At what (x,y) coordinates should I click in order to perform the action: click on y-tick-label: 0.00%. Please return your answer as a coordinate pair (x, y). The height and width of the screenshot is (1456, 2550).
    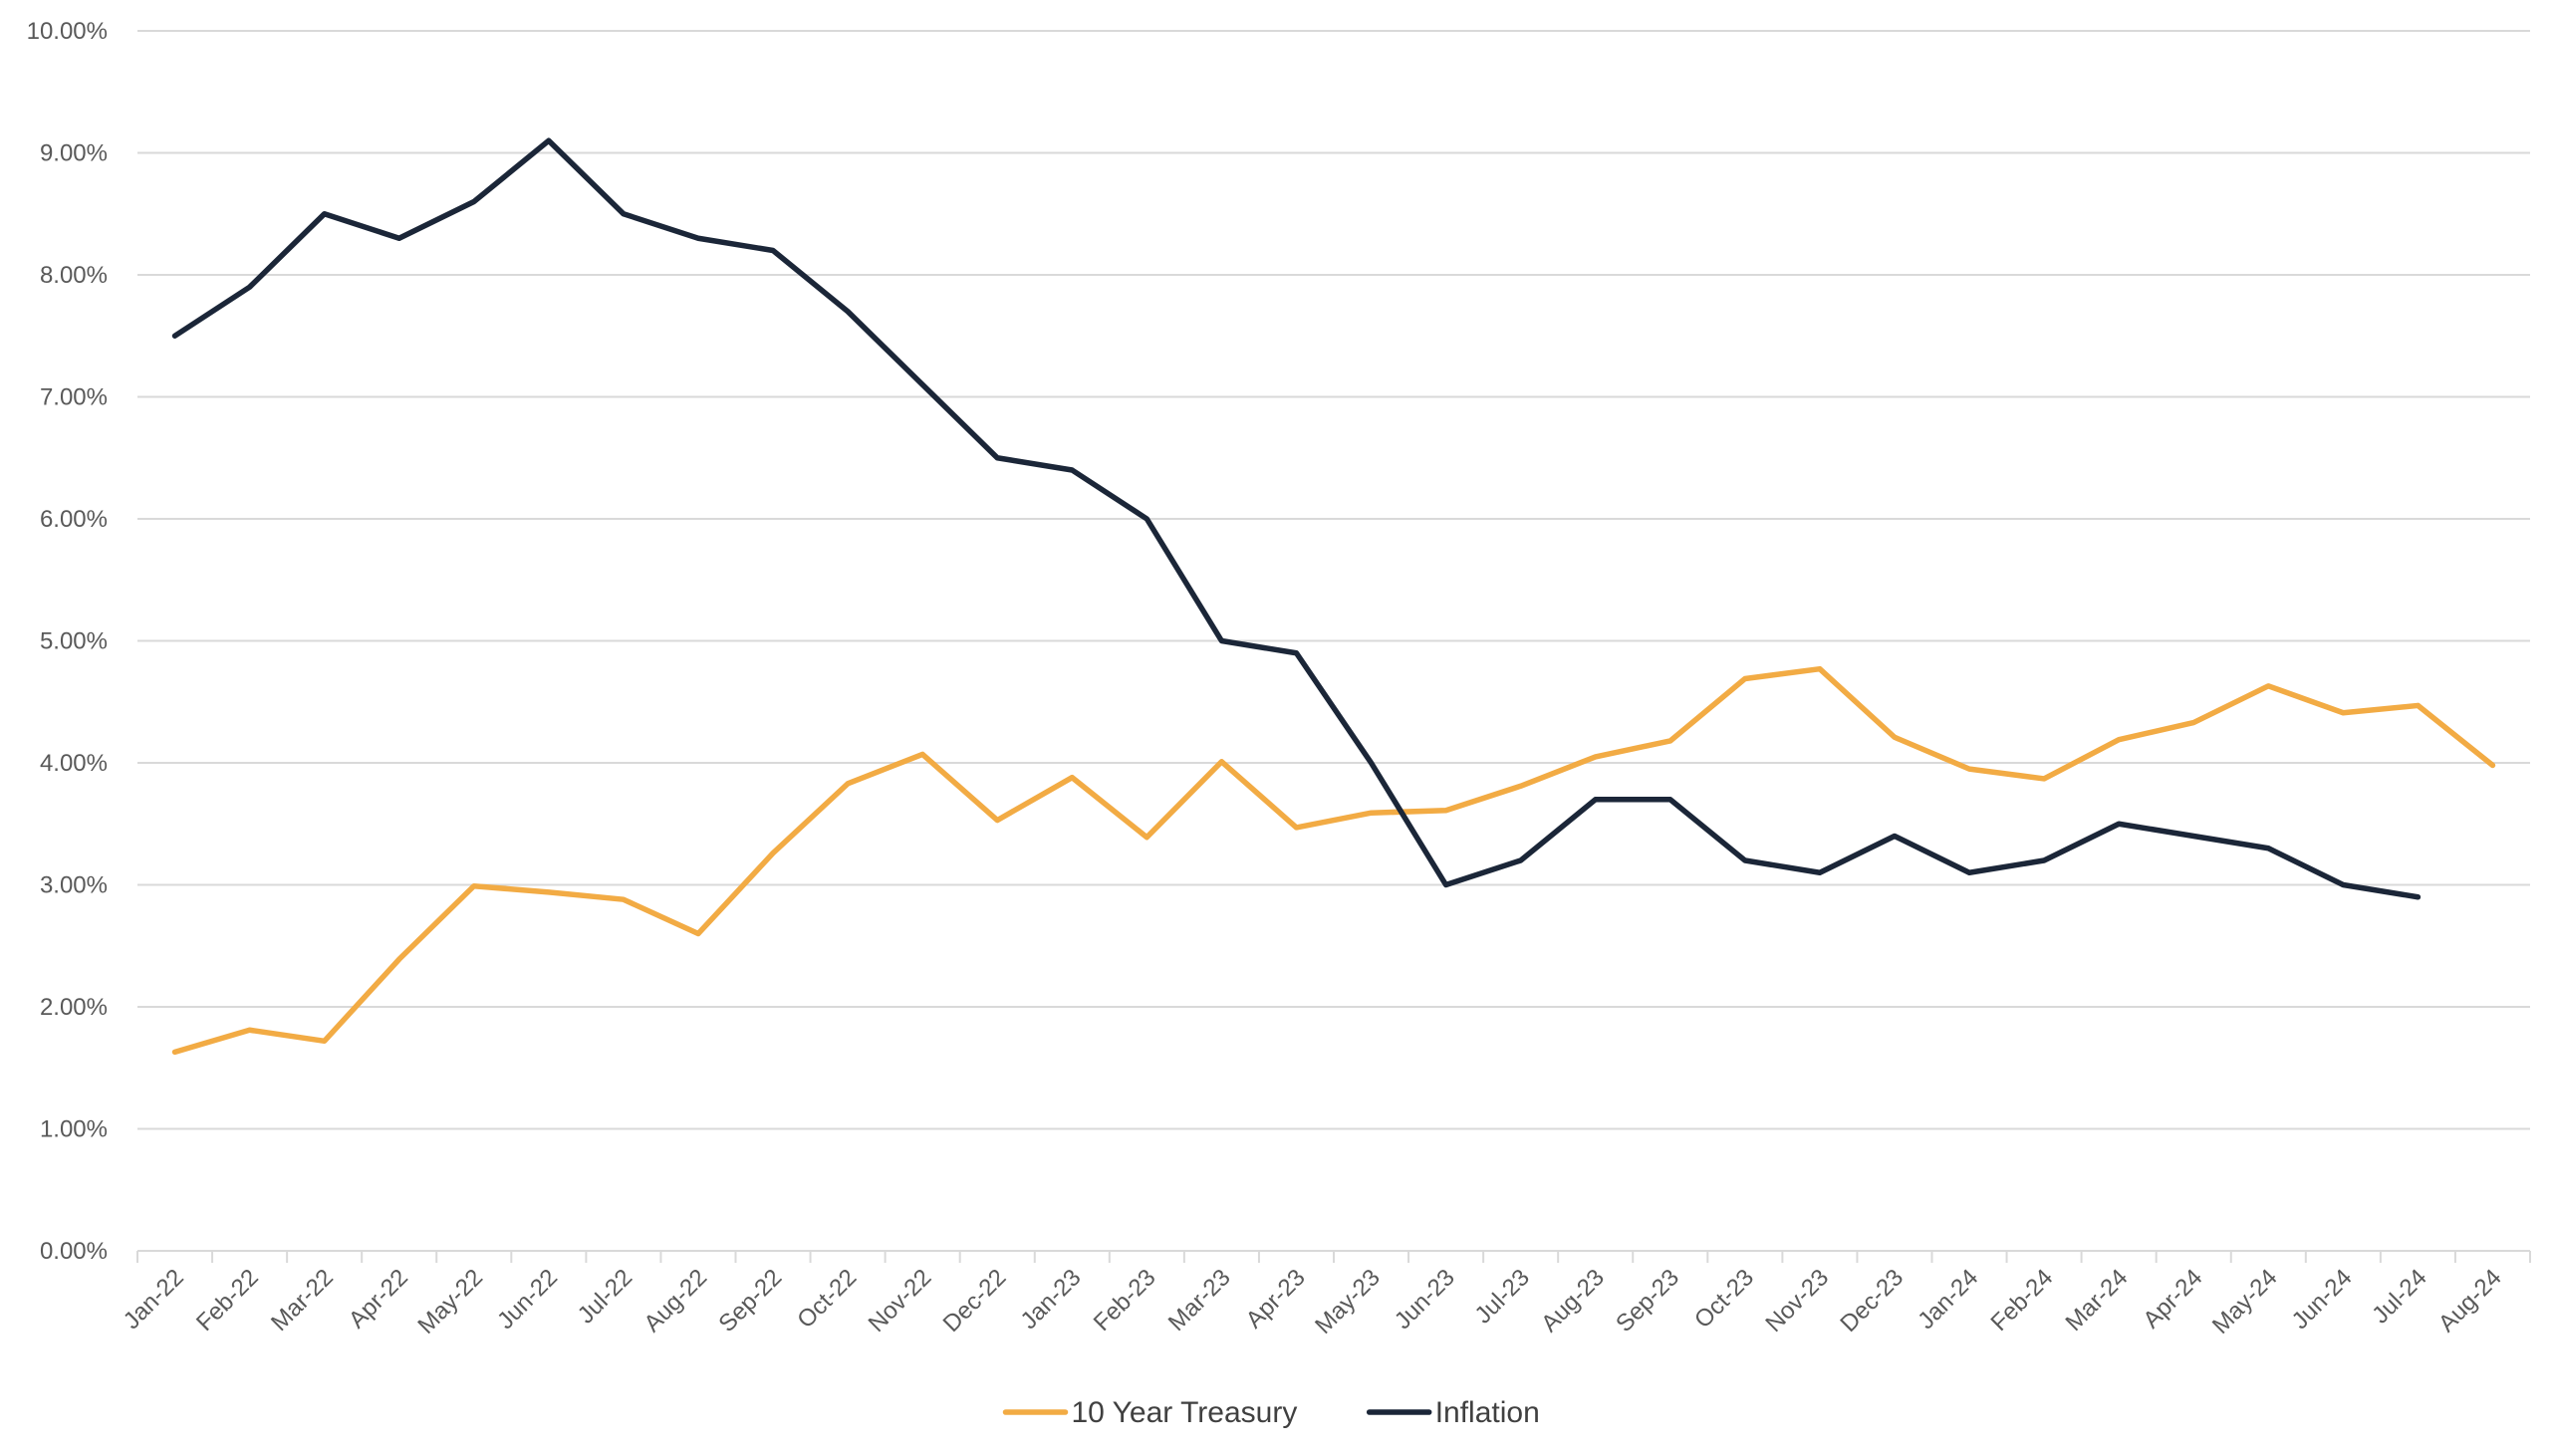
    Looking at the image, I should click on (74, 1251).